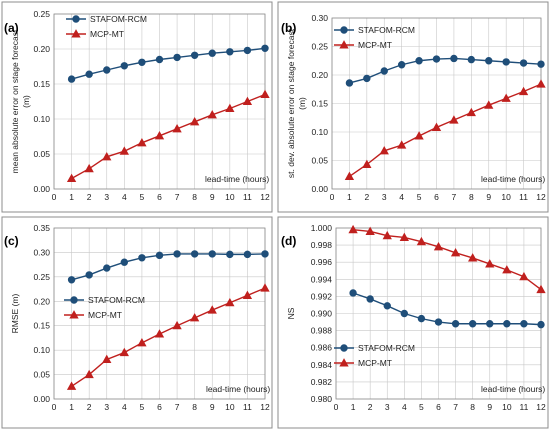 Image resolution: width=550 pixels, height=430 pixels. I want to click on y-tick-label: 0.984, so click(322, 365).